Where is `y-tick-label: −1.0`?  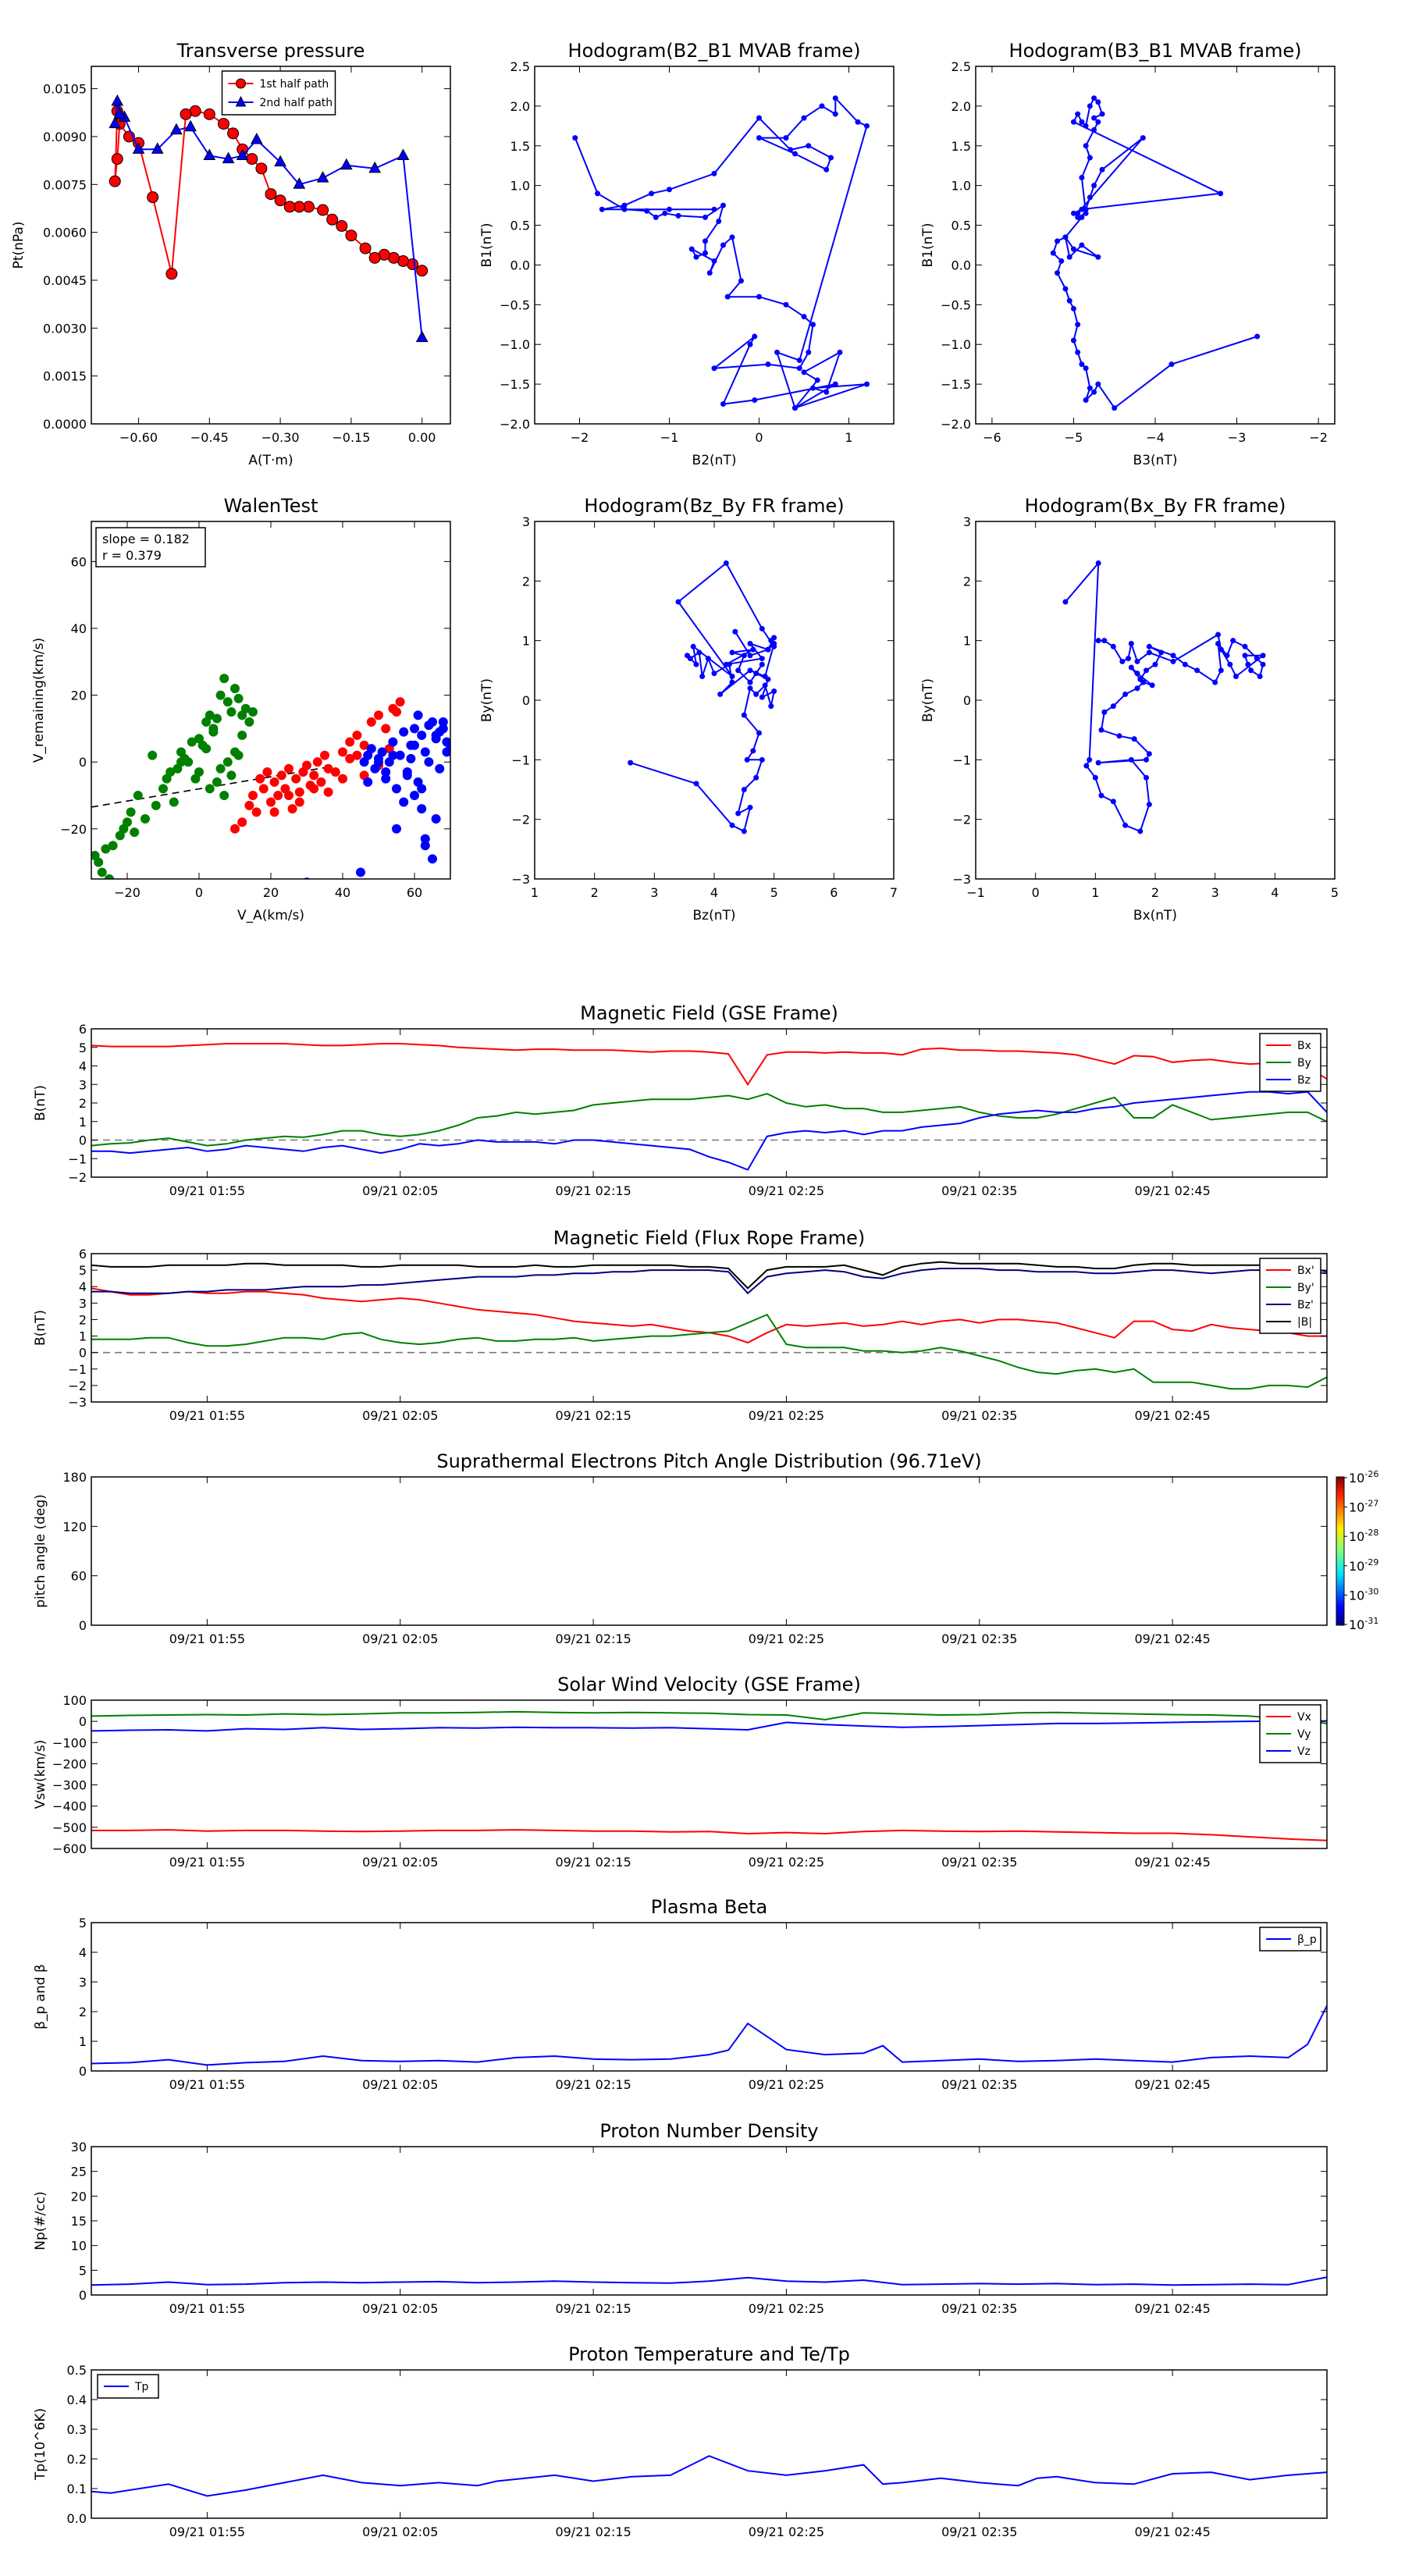
y-tick-label: −1.0 is located at coordinates (956, 344).